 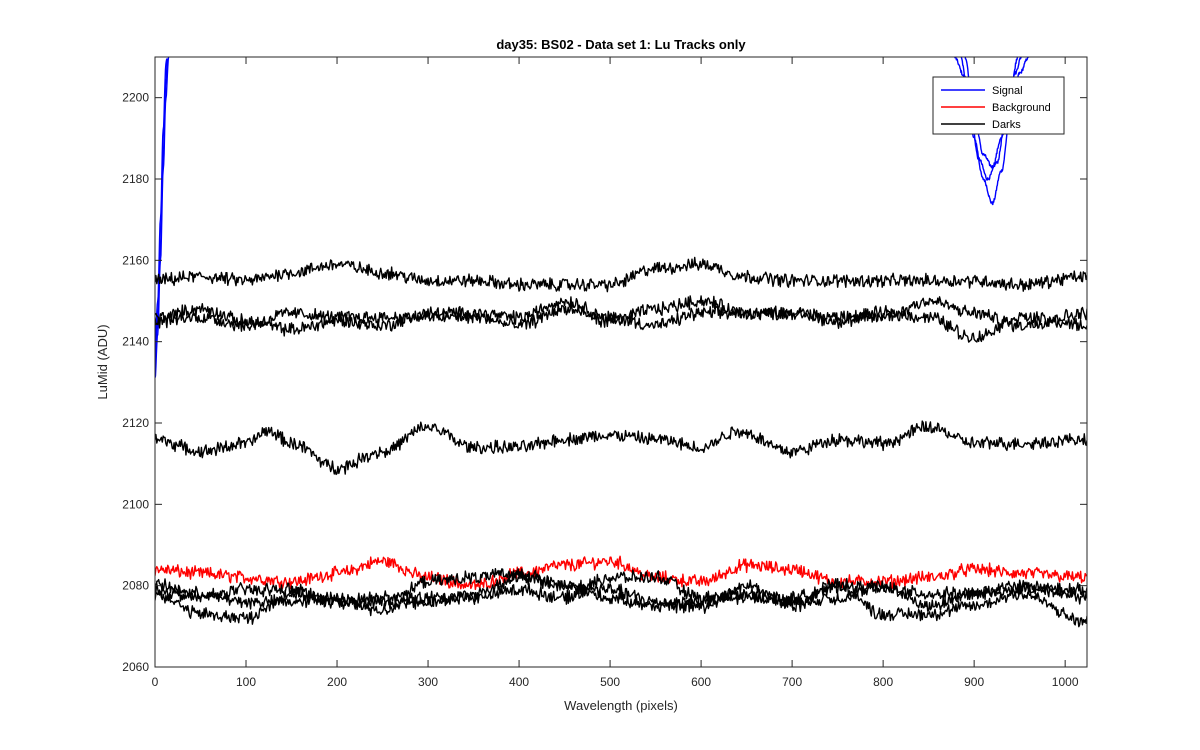 I want to click on chart-title: day35: BS02 - Data set 1: Lu Tracks only, so click(x=621, y=44).